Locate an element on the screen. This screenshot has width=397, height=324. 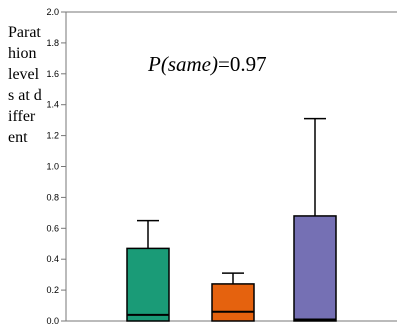
y-tick-label: 0.0 is located at coordinates (52, 320).